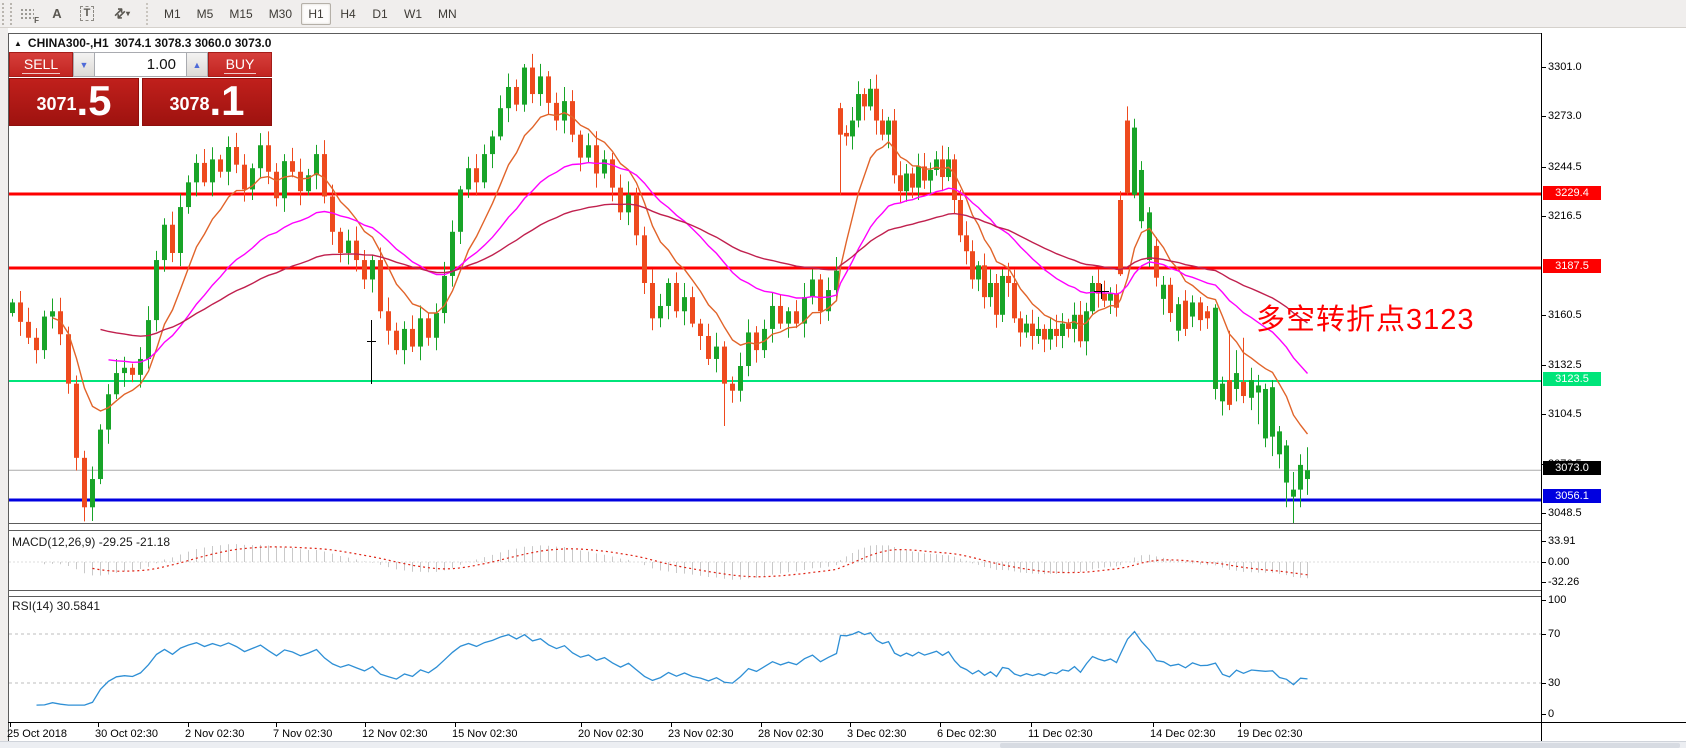 This screenshot has width=1686, height=748. What do you see at coordinates (1572, 496) in the screenshot?
I see `price-badge-3056.1: 3056.1` at bounding box center [1572, 496].